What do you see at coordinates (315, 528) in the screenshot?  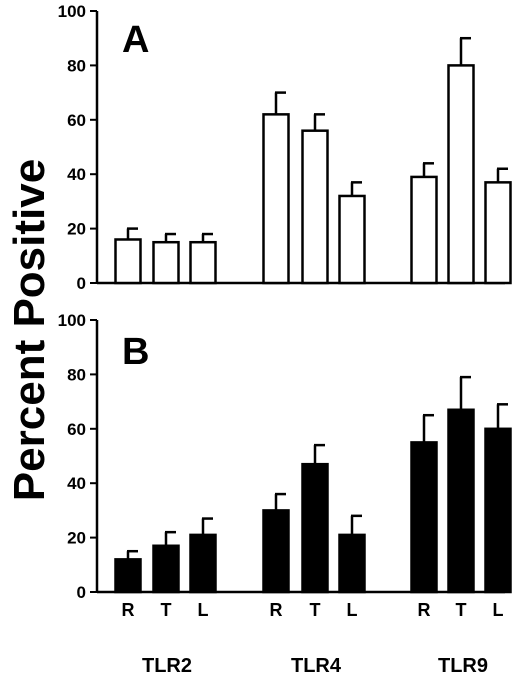 I see `bar-tlr4-t-b` at bounding box center [315, 528].